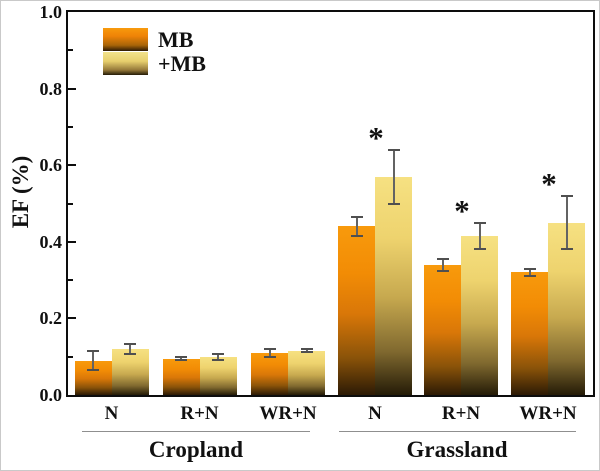 The height and width of the screenshot is (471, 600). I want to click on x-tick-label-cropland-WR+N: WR+N, so click(288, 413).